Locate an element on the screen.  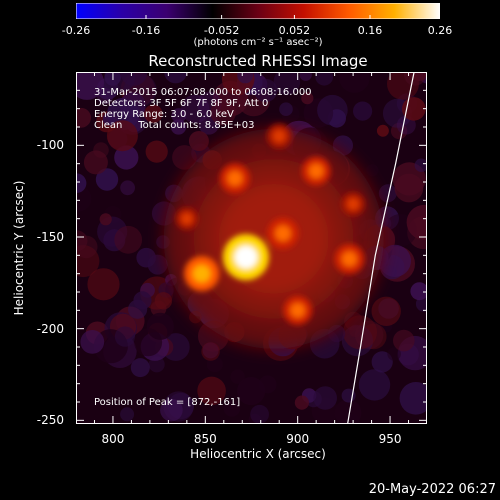
colorbar-tick-label: -0.052 is located at coordinates (221, 30).